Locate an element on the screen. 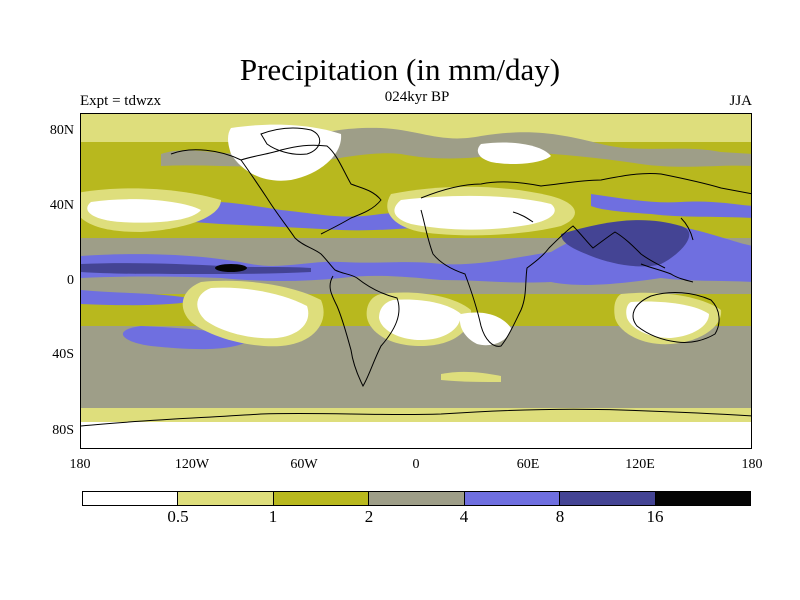 Image resolution: width=800 pixels, height=600 pixels. lat-label-80n: 80N is located at coordinates (61, 130).